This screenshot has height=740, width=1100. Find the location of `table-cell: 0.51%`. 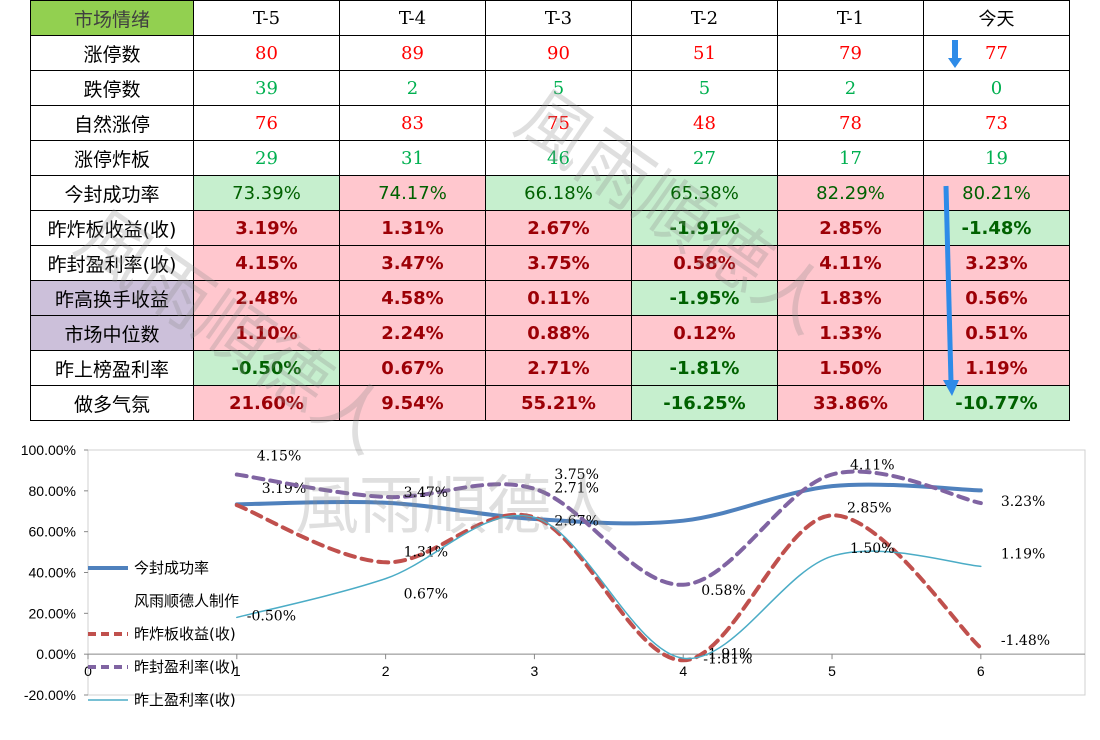

table-cell: 0.51% is located at coordinates (996, 333).